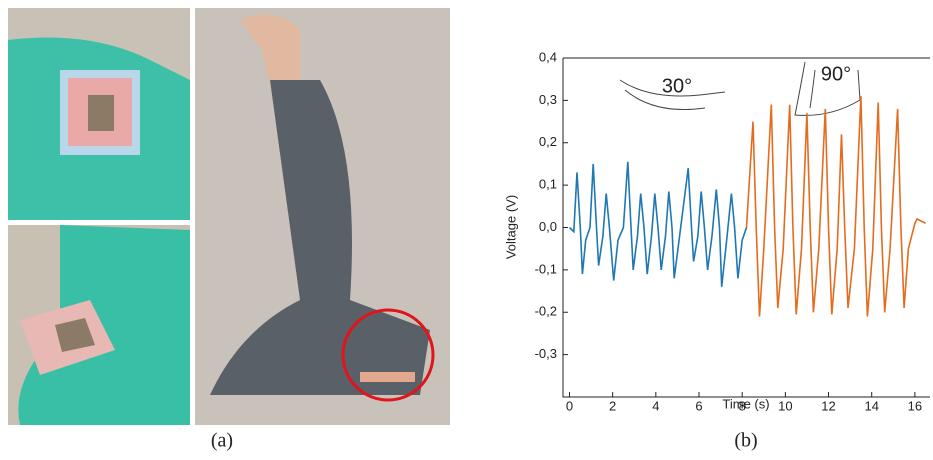  Describe the element at coordinates (548, 226) in the screenshot. I see `y-tick-label: 0,0` at that location.